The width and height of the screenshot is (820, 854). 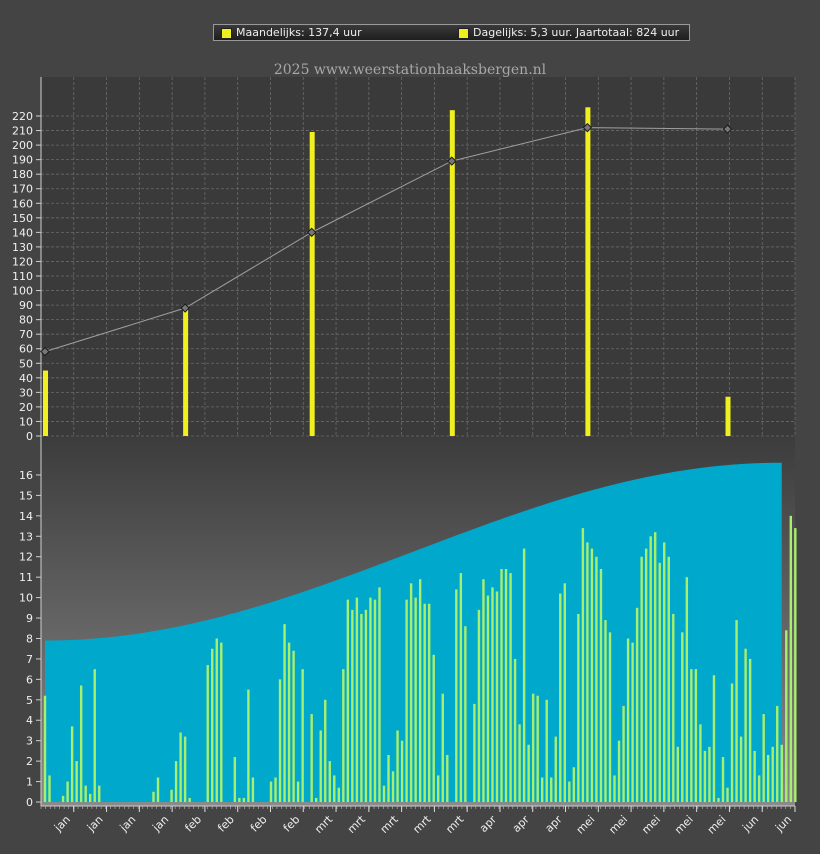 What do you see at coordinates (22, 189) in the screenshot?
I see `top-y-tick-label: 170` at bounding box center [22, 189].